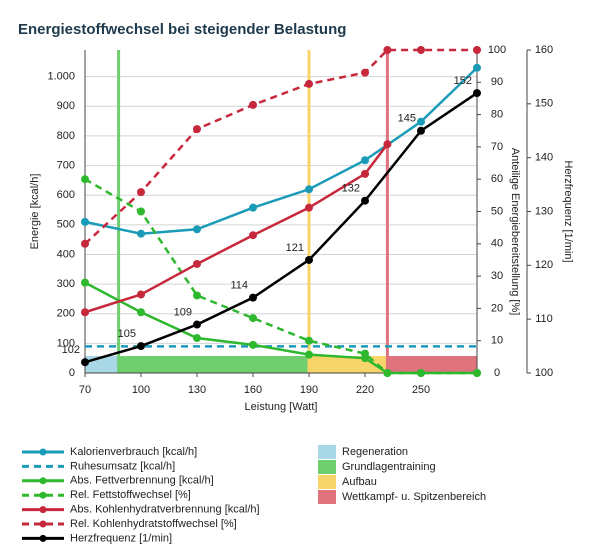 This screenshot has width=602, height=553. Describe the element at coordinates (497, 373) in the screenshot. I see `y2-tick-label: 0` at that location.